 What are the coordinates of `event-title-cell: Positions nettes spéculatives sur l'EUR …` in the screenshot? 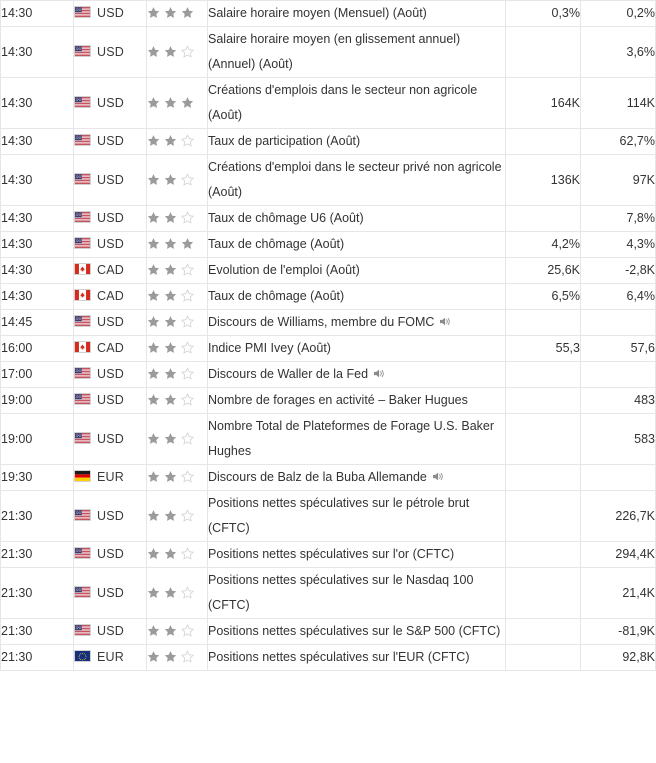 It's located at (356, 657).